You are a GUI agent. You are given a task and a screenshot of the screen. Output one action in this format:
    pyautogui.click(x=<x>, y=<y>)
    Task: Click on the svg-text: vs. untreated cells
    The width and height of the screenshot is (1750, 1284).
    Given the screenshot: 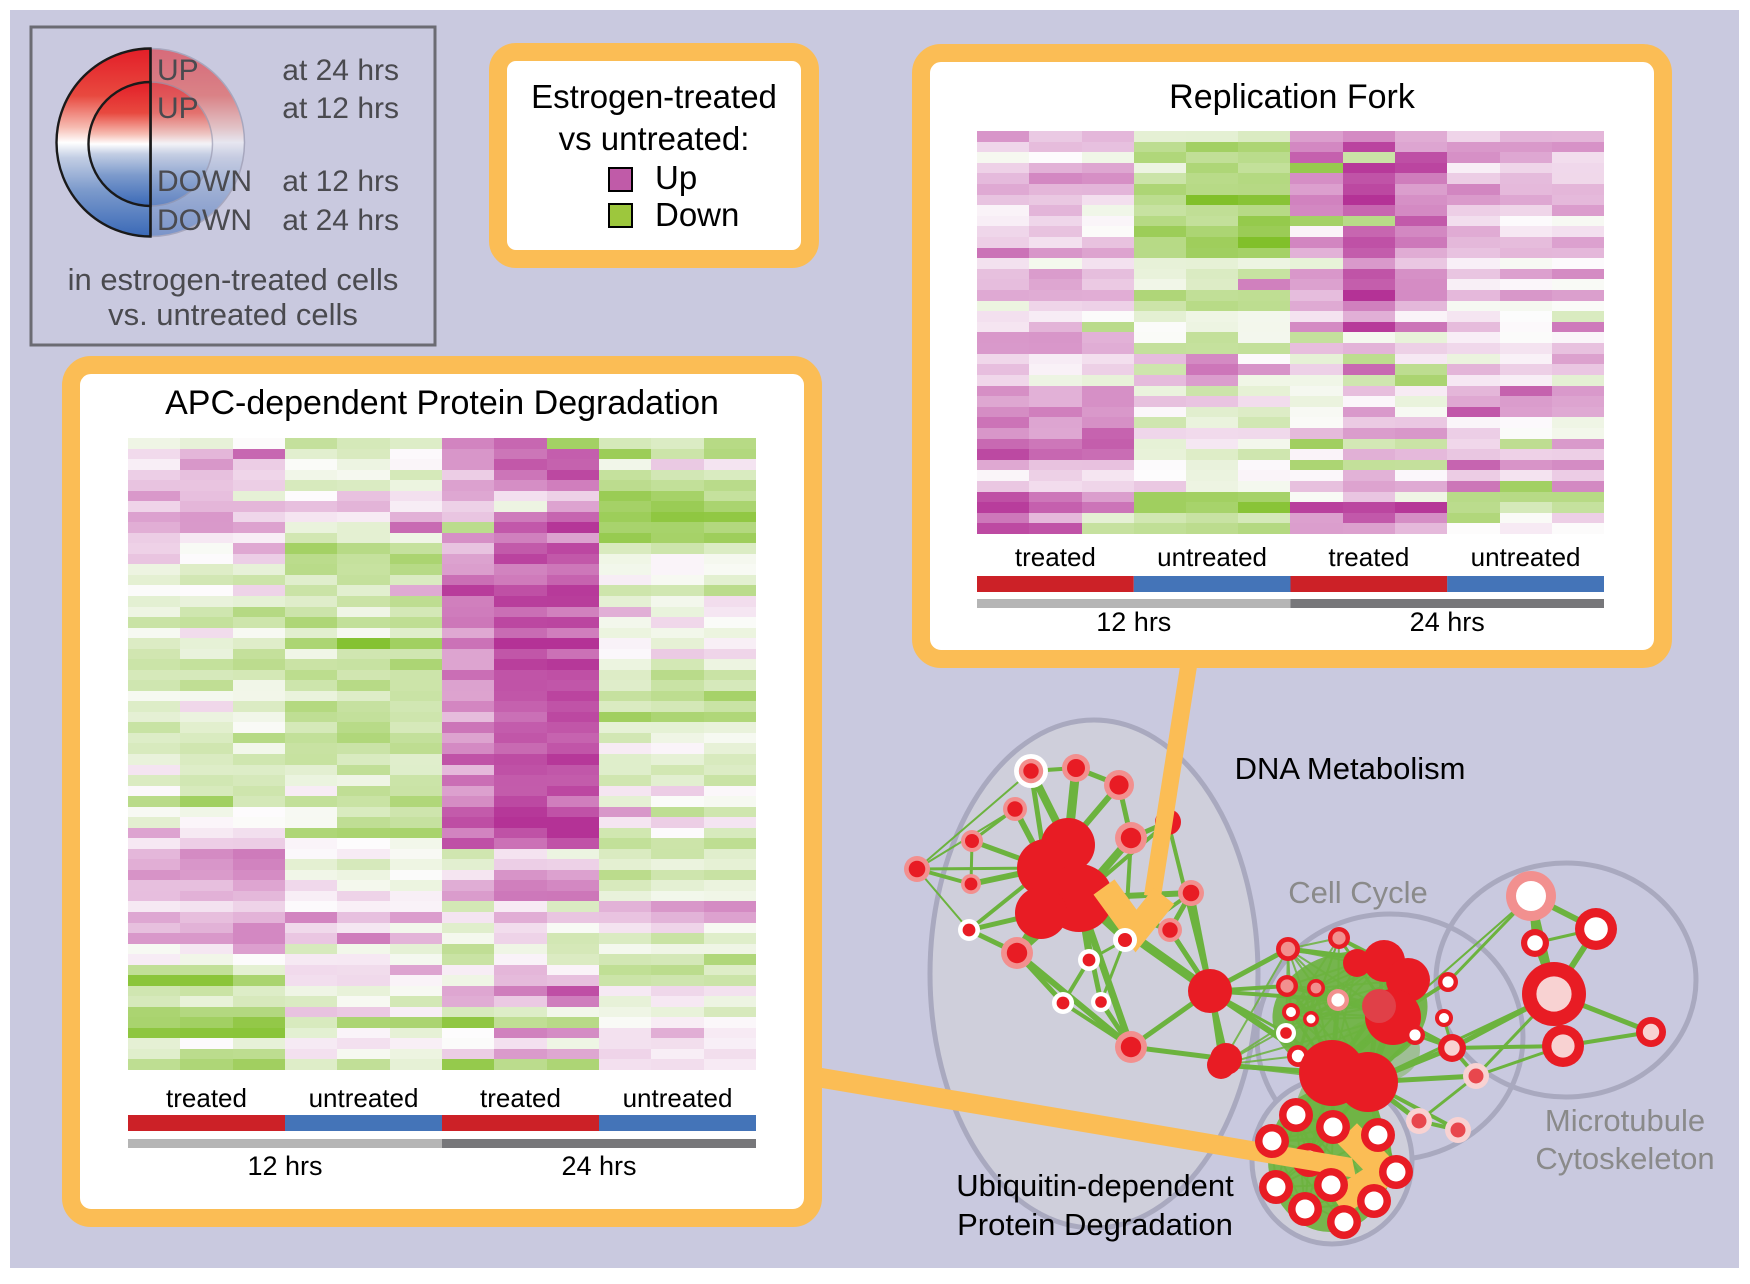 What is the action you would take?
    pyautogui.click(x=233, y=314)
    